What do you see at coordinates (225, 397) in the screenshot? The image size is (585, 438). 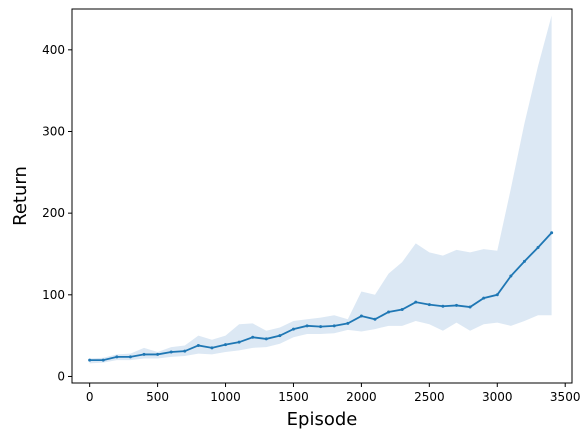 I see `x-tick-label: 1000` at bounding box center [225, 397].